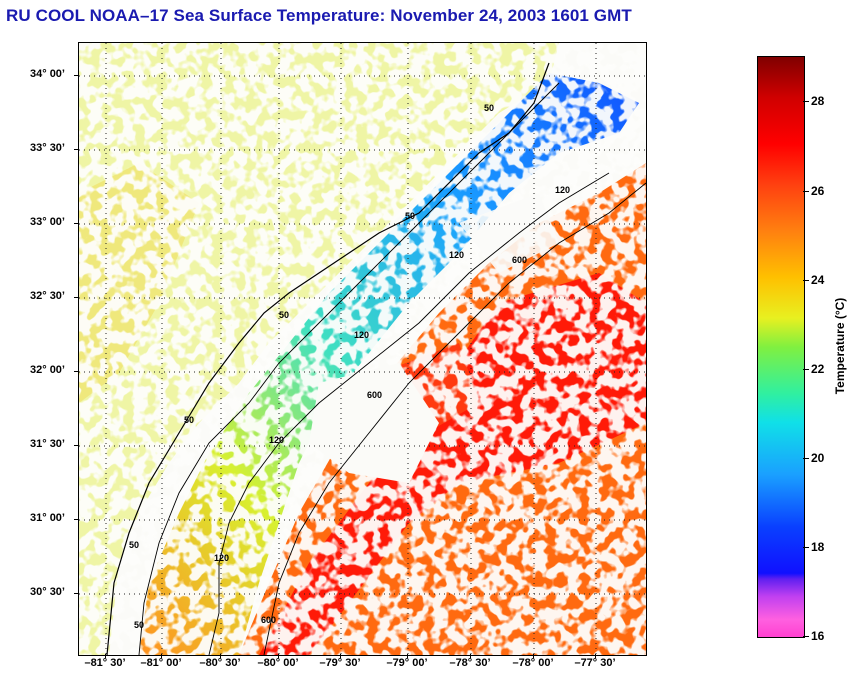 This screenshot has height=673, width=849. I want to click on colorbar-label: 22, so click(818, 369).